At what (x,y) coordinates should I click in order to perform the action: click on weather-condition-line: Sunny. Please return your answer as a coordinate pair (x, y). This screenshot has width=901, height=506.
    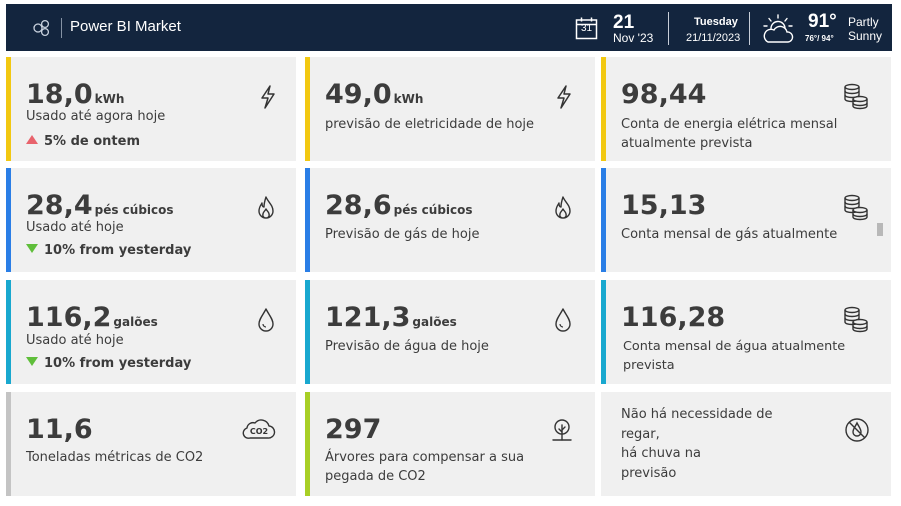
    Looking at the image, I should click on (865, 36).